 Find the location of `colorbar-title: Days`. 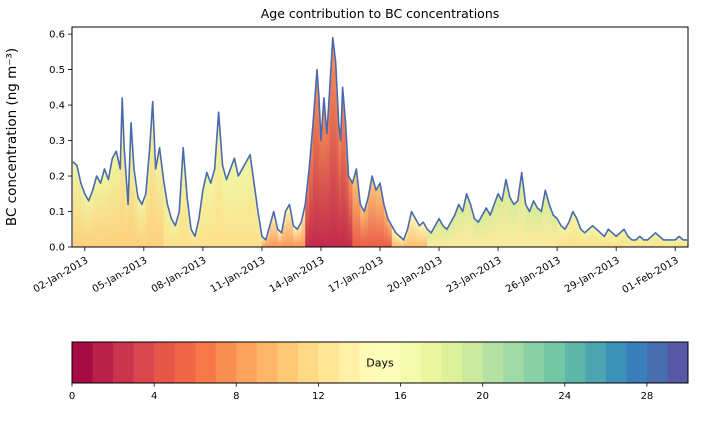

colorbar-title: Days is located at coordinates (380, 363).